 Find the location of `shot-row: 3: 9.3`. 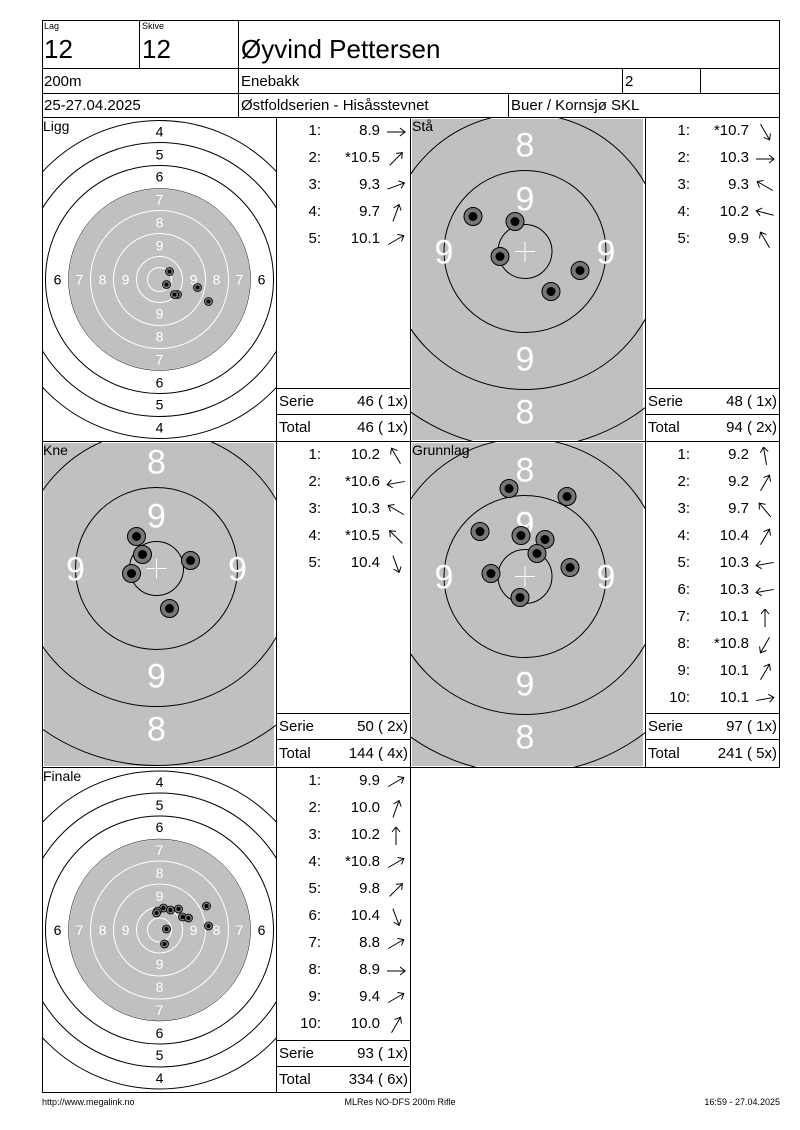

shot-row: 3: 9.3 is located at coordinates (343, 187).